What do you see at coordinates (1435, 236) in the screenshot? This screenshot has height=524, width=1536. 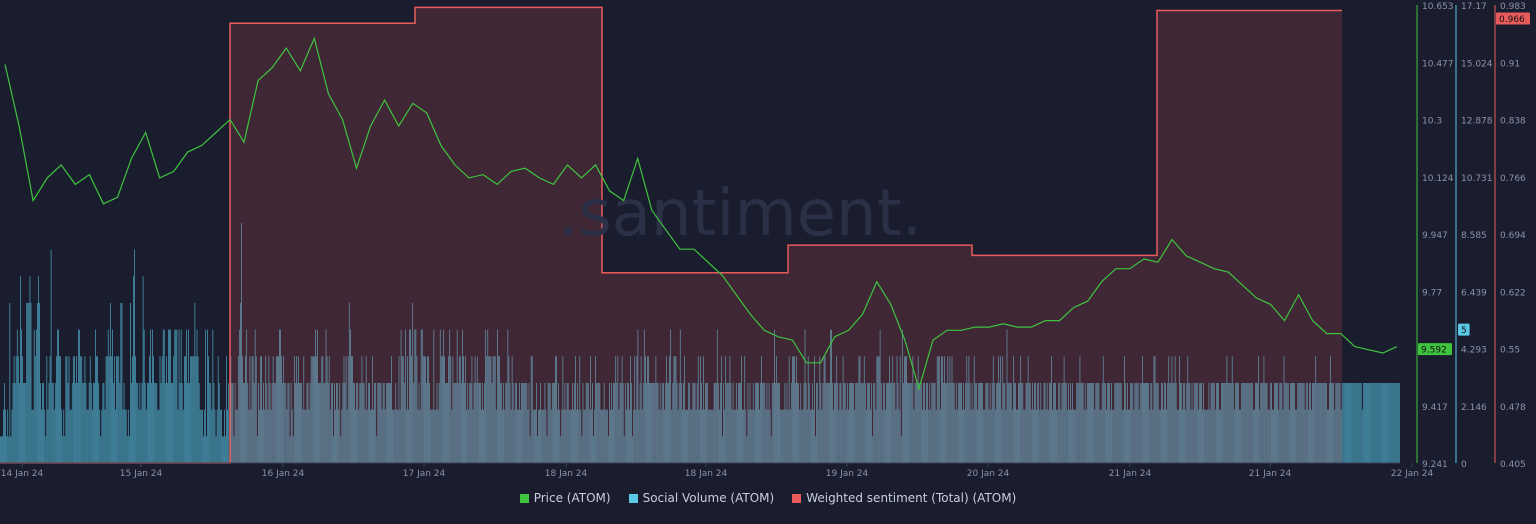 I see `price-axis-tick-label: 9.947` at bounding box center [1435, 236].